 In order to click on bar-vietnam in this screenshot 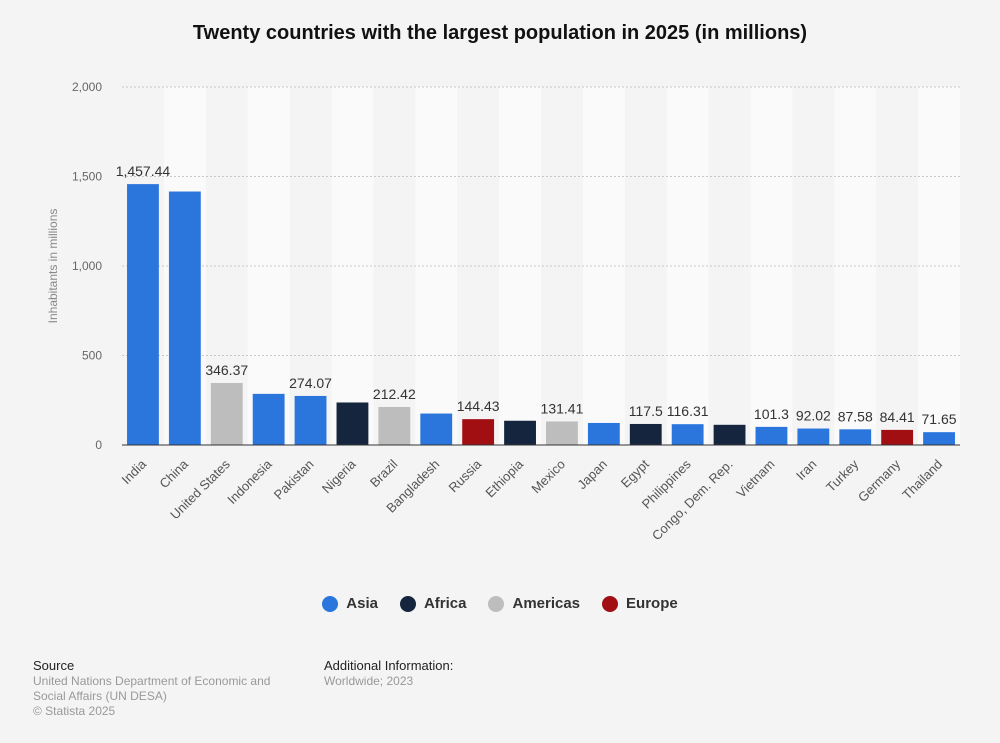, I will do `click(771, 435)`.